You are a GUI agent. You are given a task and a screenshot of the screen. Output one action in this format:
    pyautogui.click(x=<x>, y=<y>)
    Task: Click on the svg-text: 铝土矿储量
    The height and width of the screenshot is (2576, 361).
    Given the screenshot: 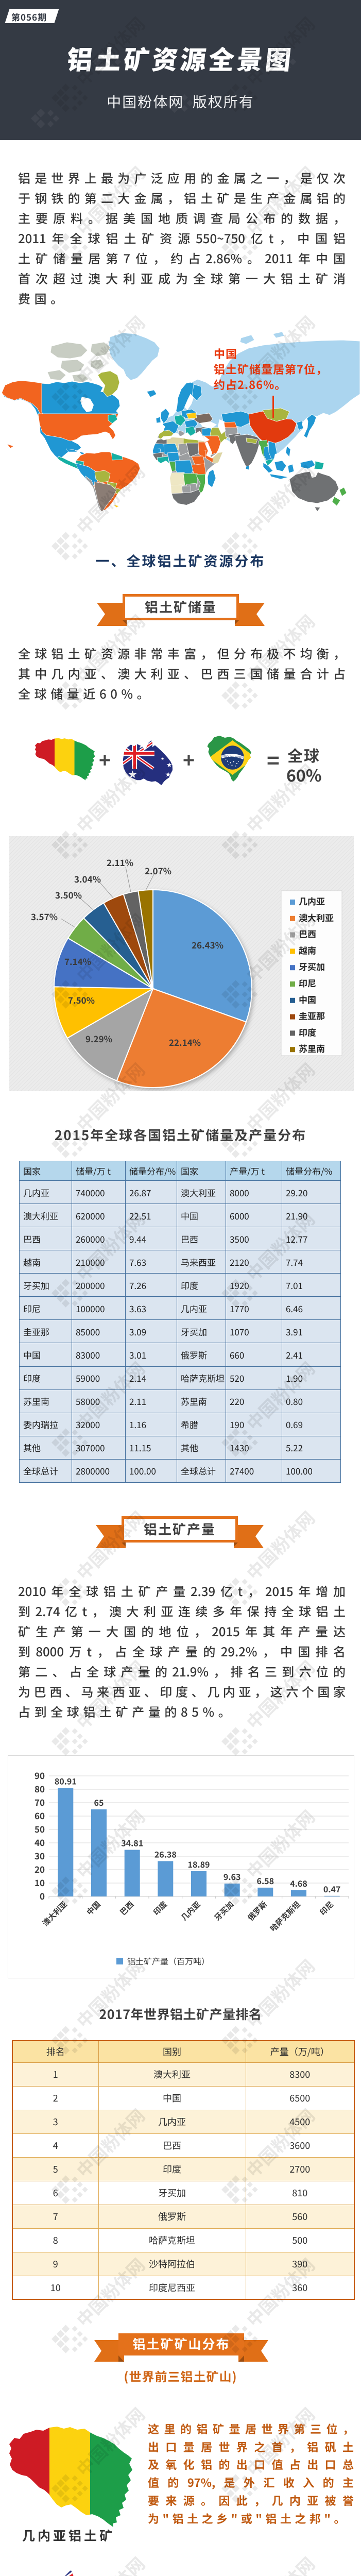 What is the action you would take?
    pyautogui.click(x=181, y=606)
    